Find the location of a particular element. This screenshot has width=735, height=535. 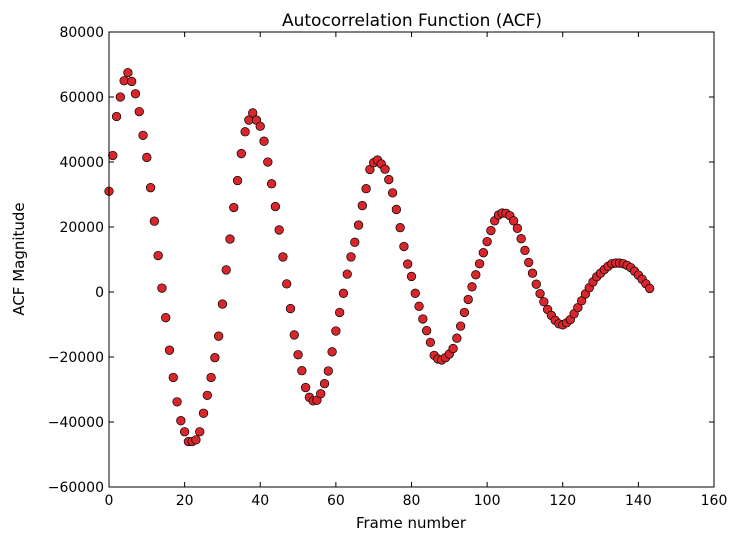

y-axis-label: ACF Magnitude is located at coordinates (19, 258).